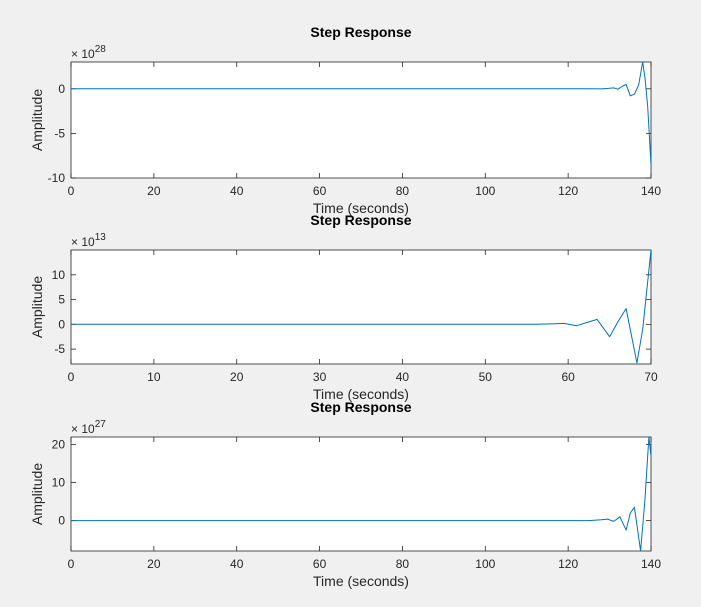  Describe the element at coordinates (486, 377) in the screenshot. I see `x-tick-label: 50` at that location.